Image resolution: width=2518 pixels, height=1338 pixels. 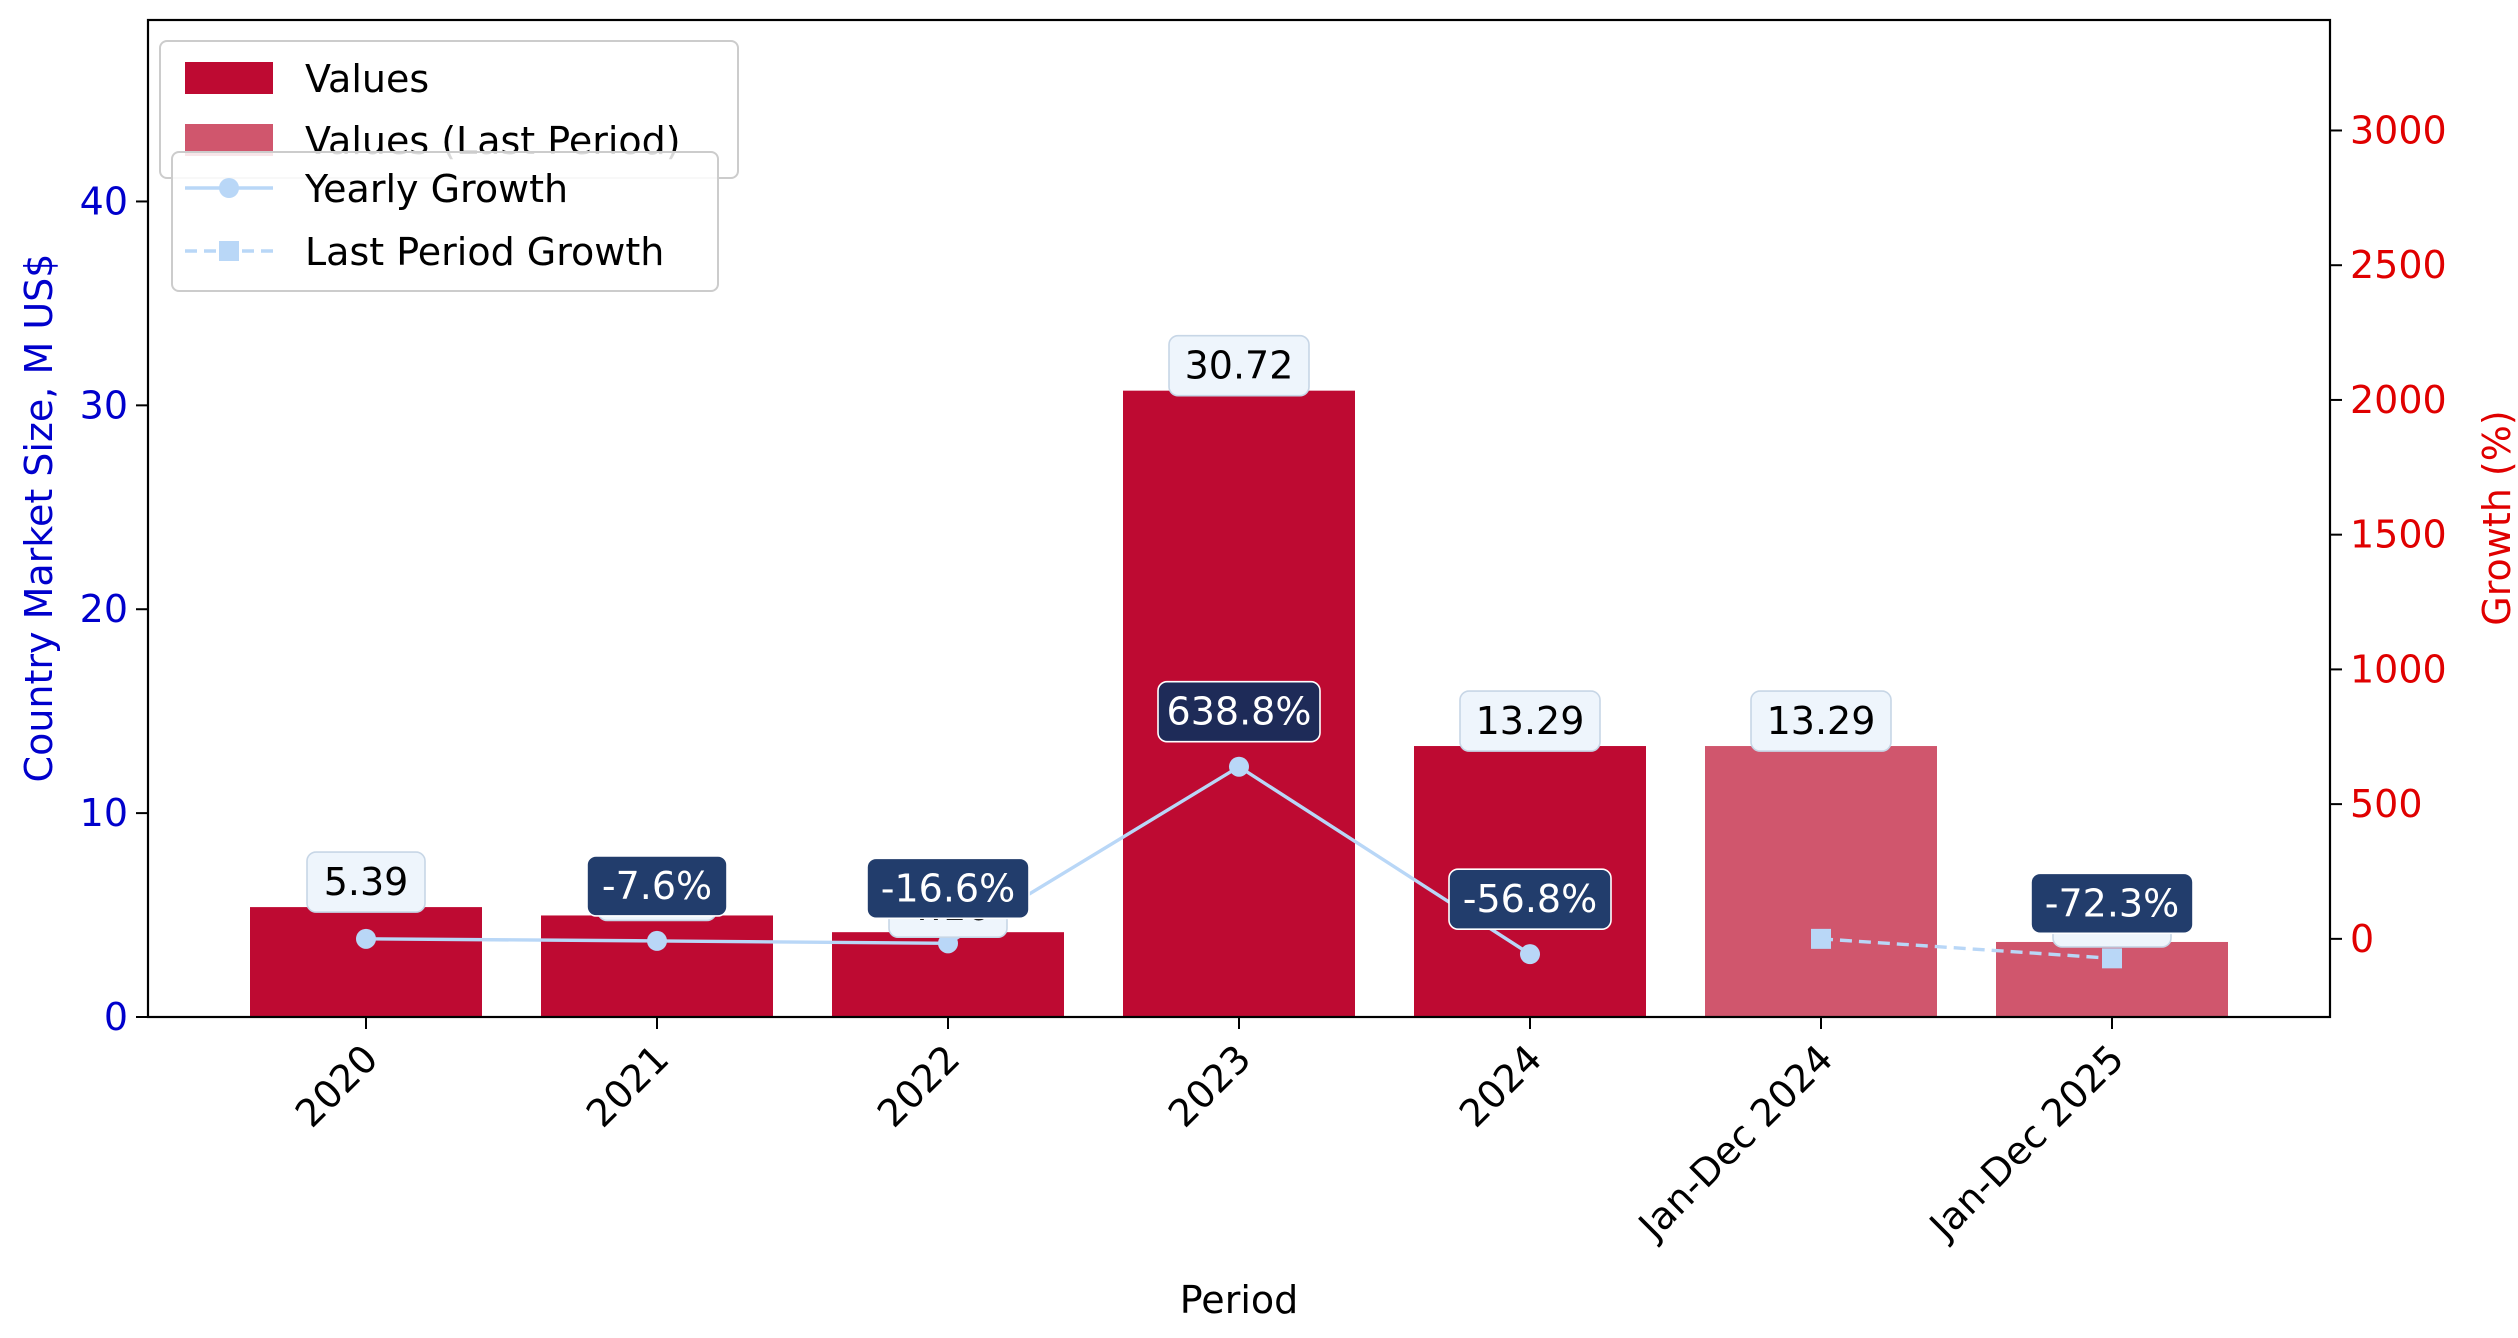 What do you see at coordinates (116, 1017) in the screenshot?
I see `y-left-tick-label-0: 0` at bounding box center [116, 1017].